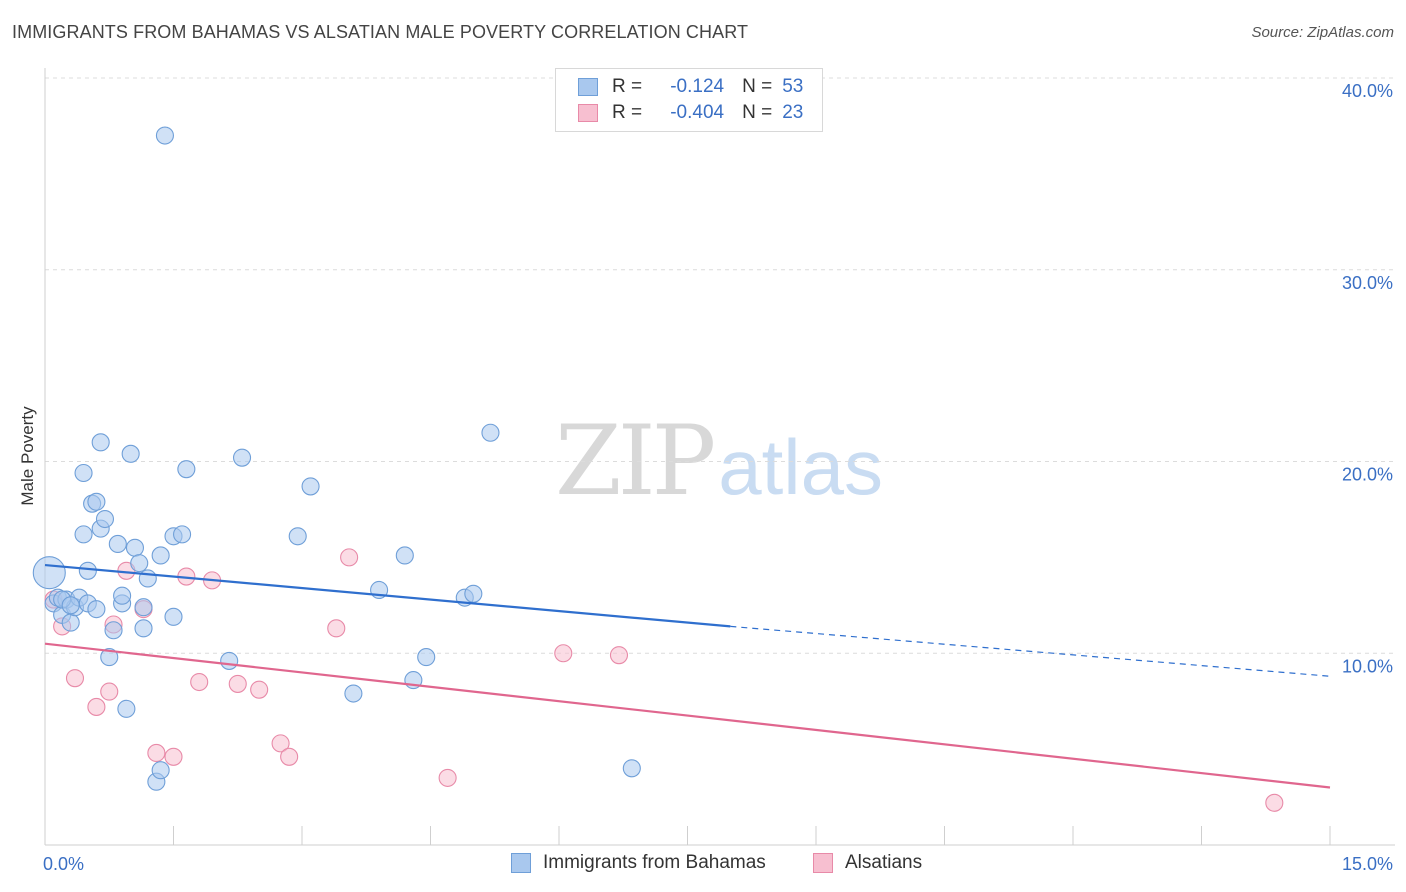 Image resolution: width=1406 pixels, height=892 pixels. Describe the element at coordinates (1367, 475) in the screenshot. I see `y-tick-label: 20.0%` at that location.